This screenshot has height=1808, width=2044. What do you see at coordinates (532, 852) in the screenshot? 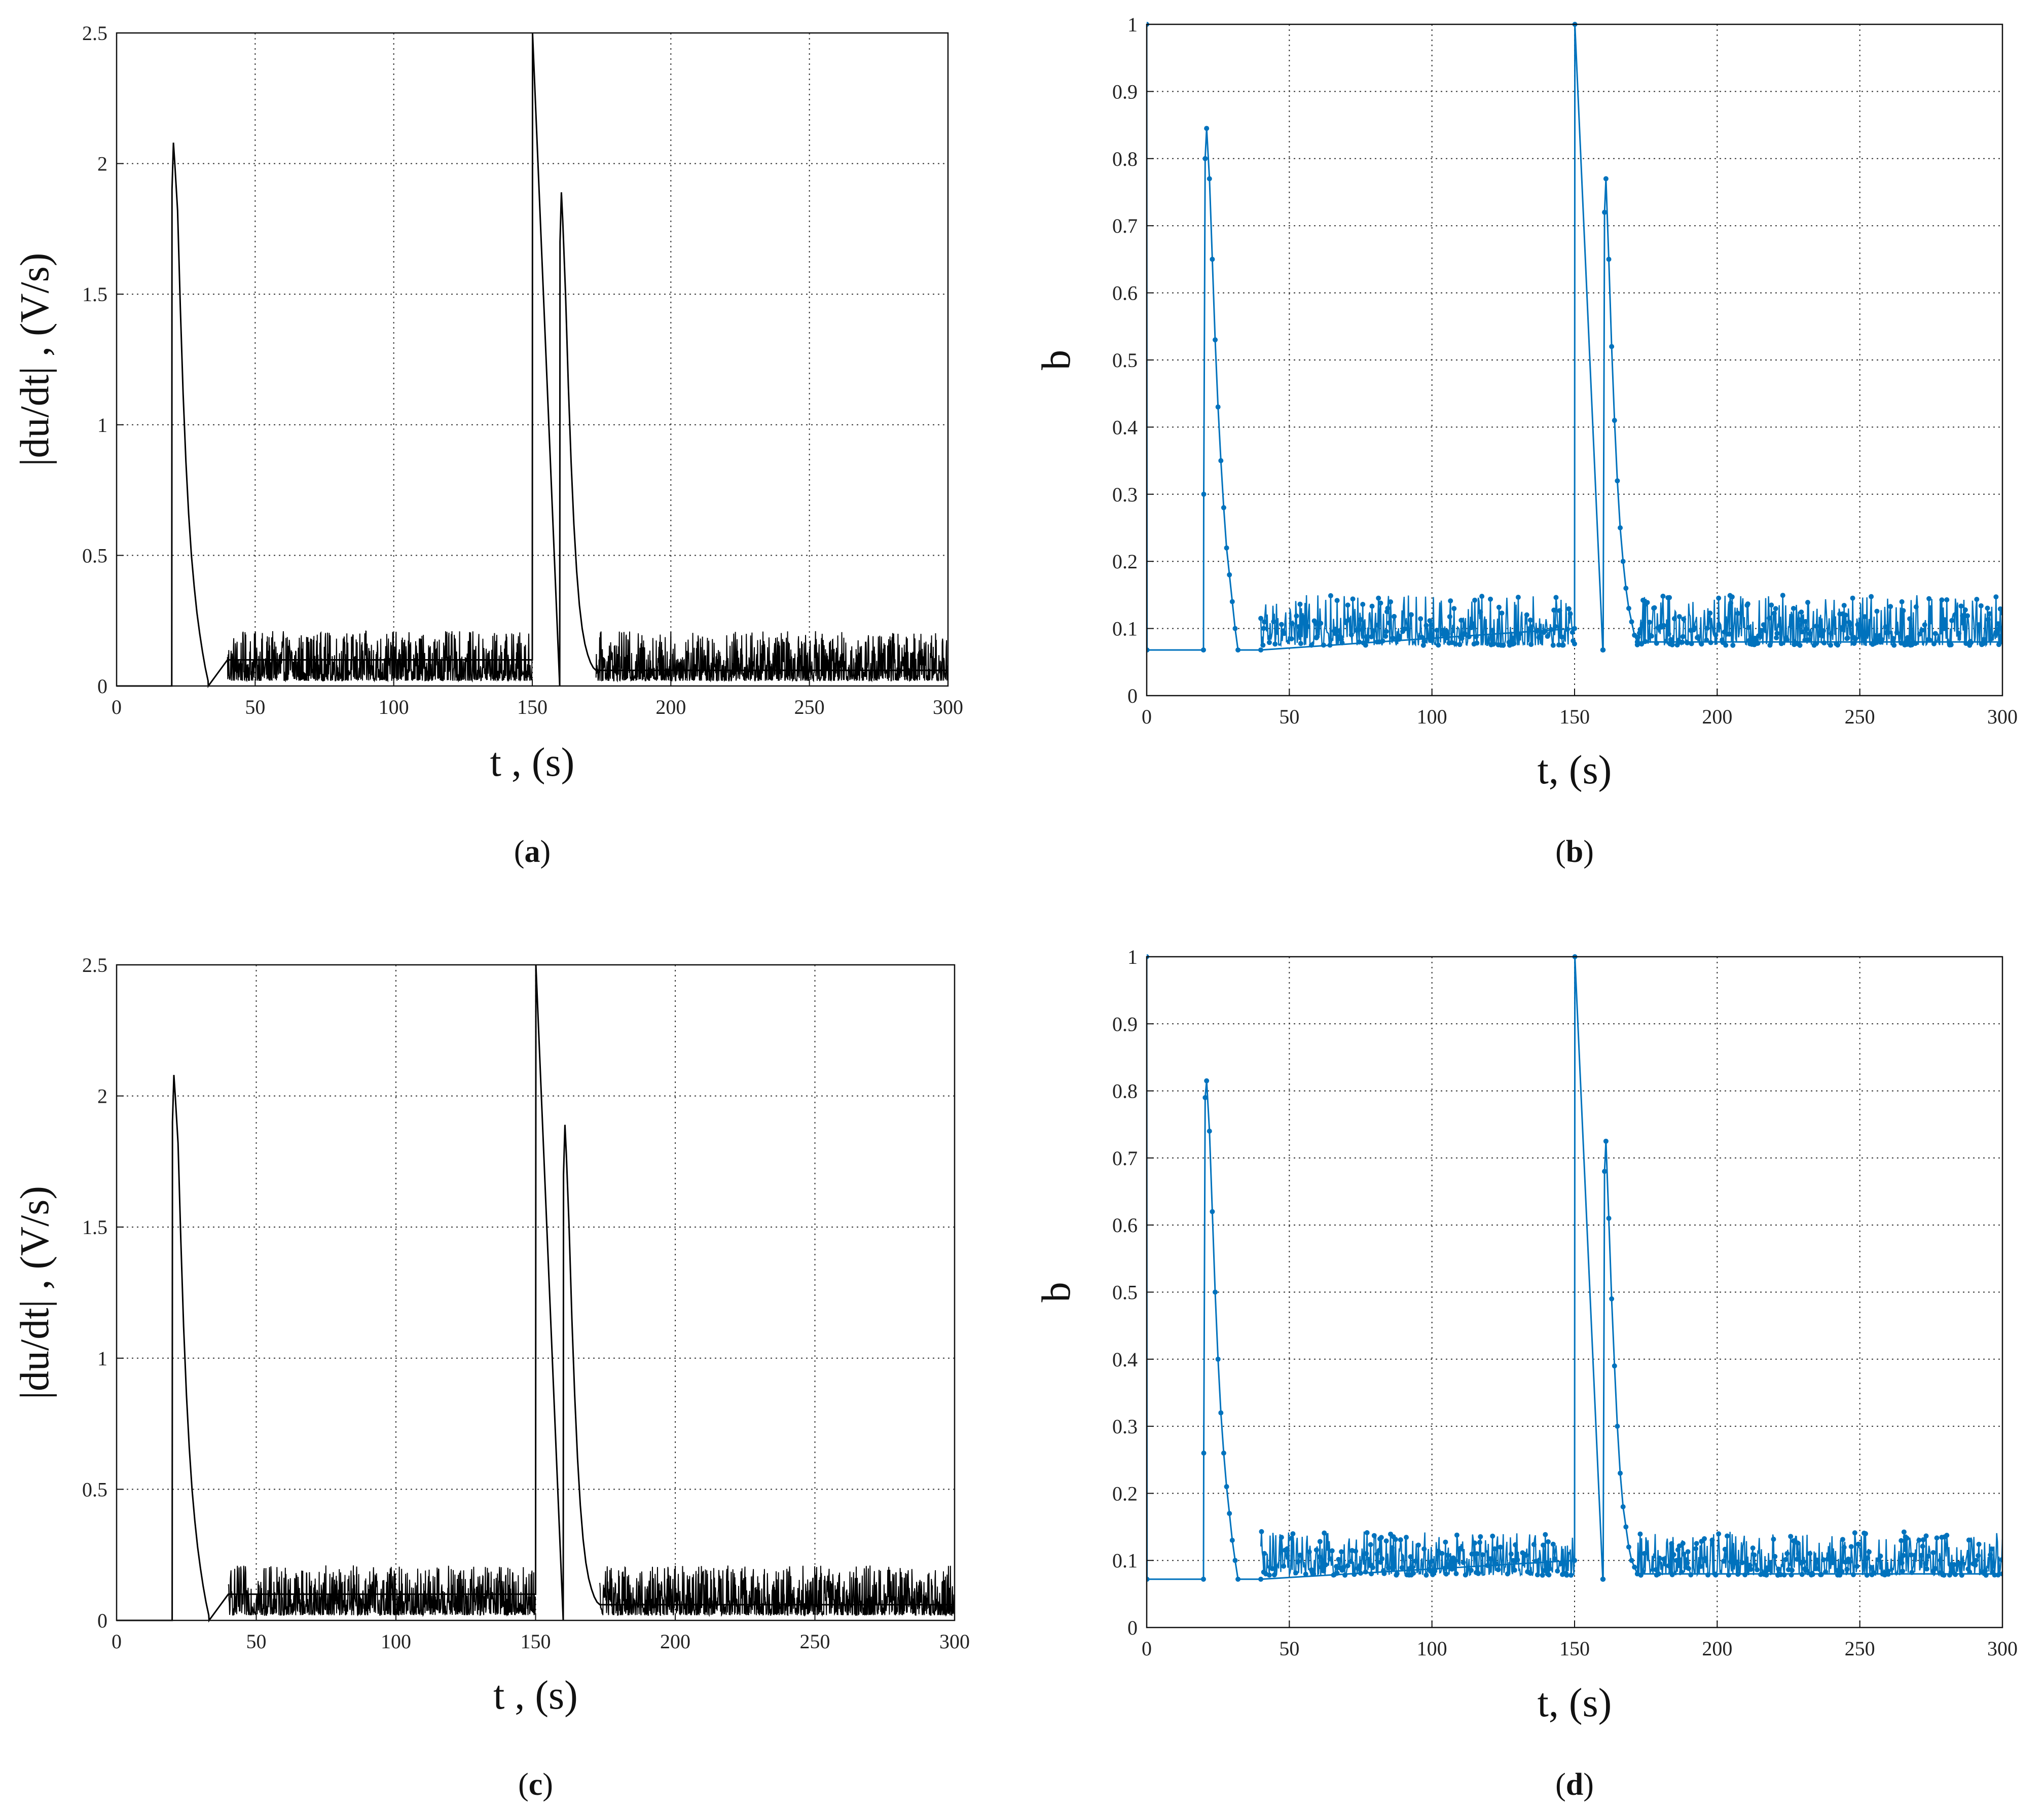
I see `panel-label: (a)` at bounding box center [532, 852].